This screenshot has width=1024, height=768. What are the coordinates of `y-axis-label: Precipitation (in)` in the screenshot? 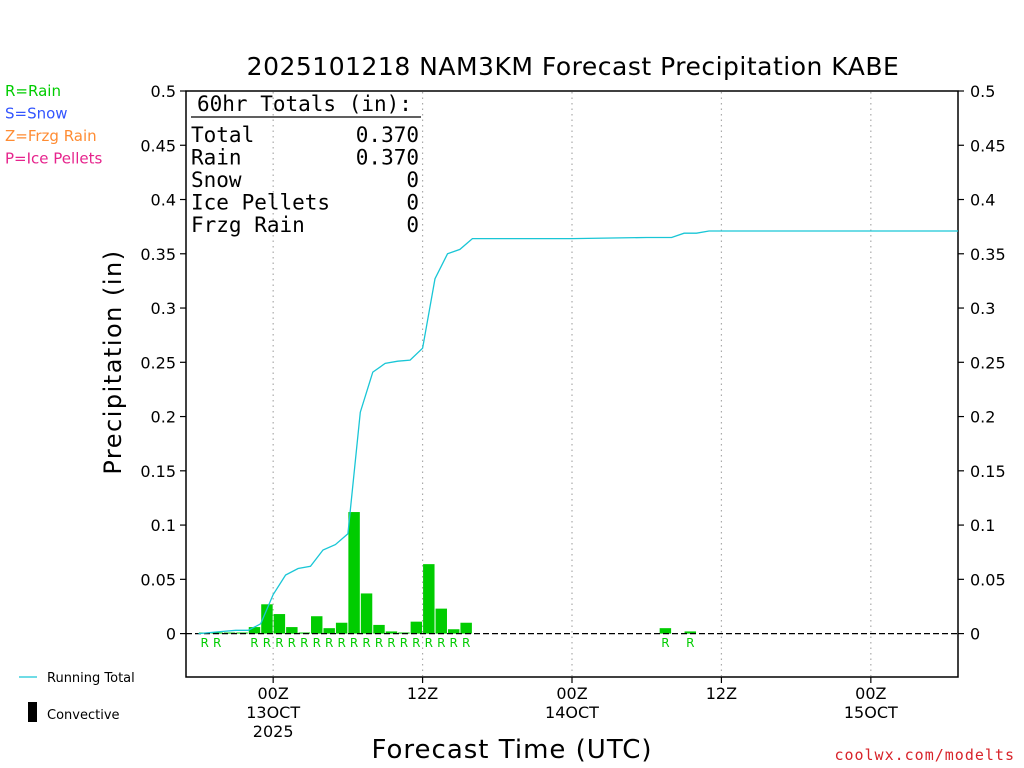 It's located at (113, 361).